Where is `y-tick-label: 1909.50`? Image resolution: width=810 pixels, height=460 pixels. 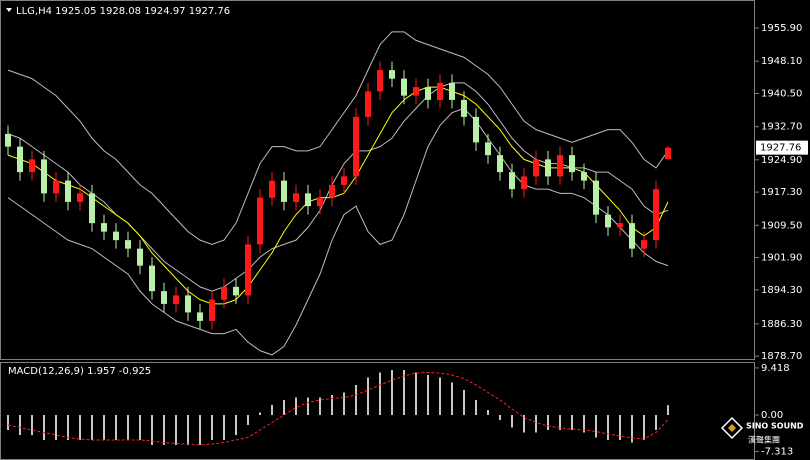 y-tick-label: 1909.50 is located at coordinates (781, 225).